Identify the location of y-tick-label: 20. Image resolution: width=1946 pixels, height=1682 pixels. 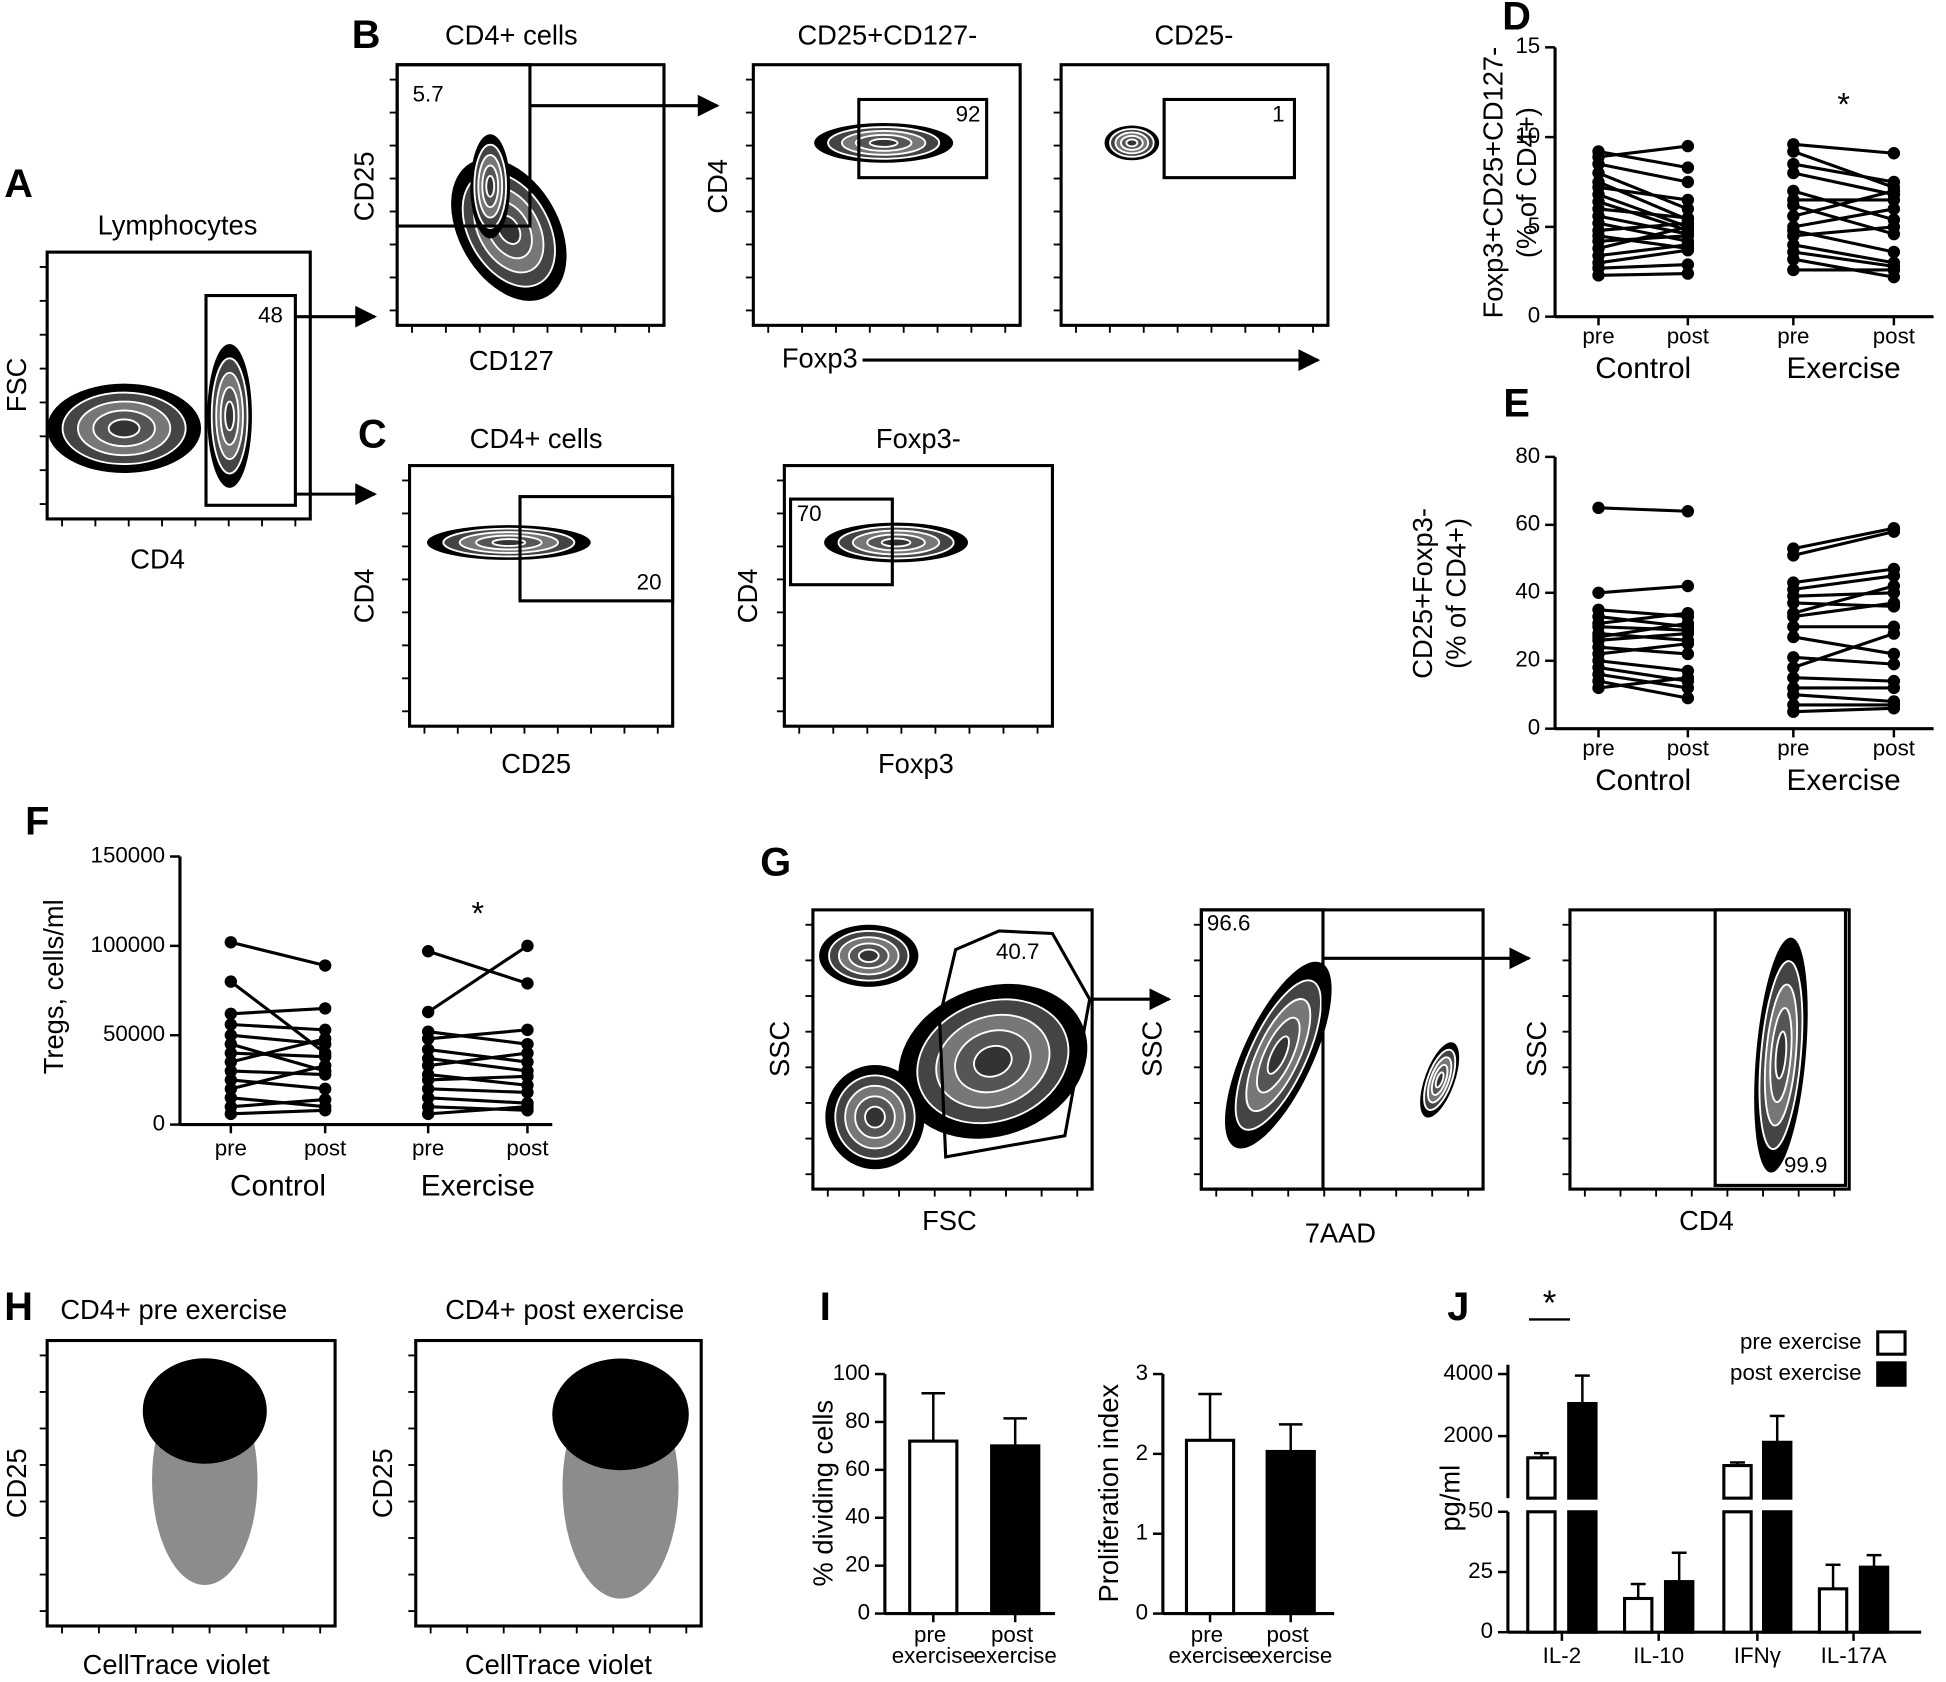
(1527, 659).